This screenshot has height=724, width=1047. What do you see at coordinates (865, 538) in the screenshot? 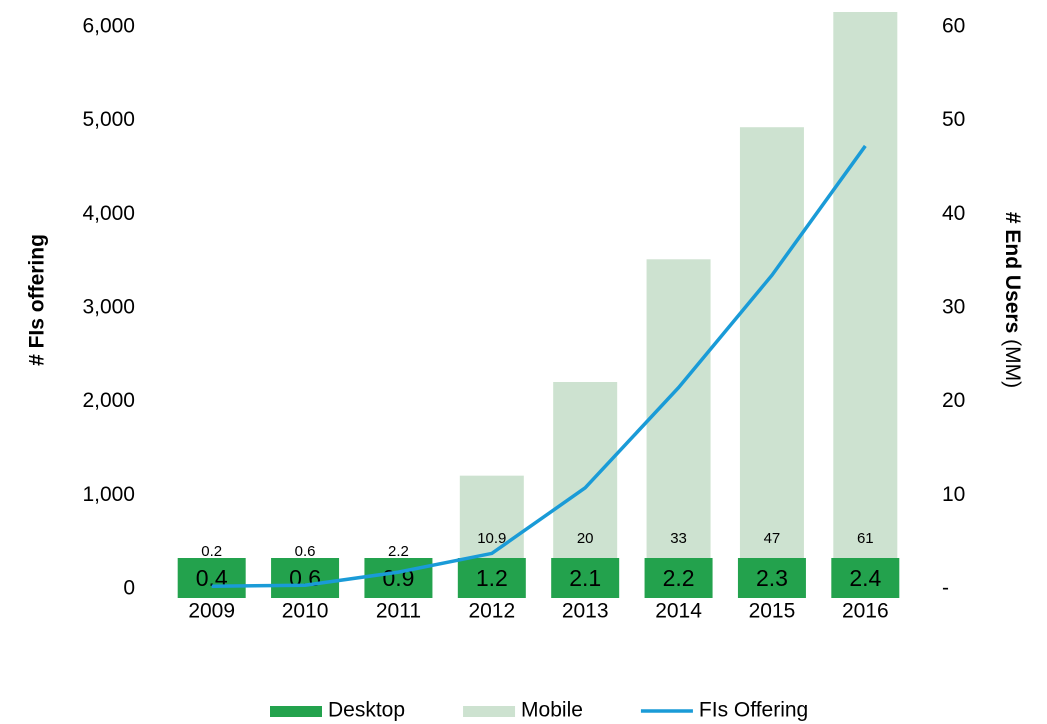
I see `data-label: 61` at bounding box center [865, 538].